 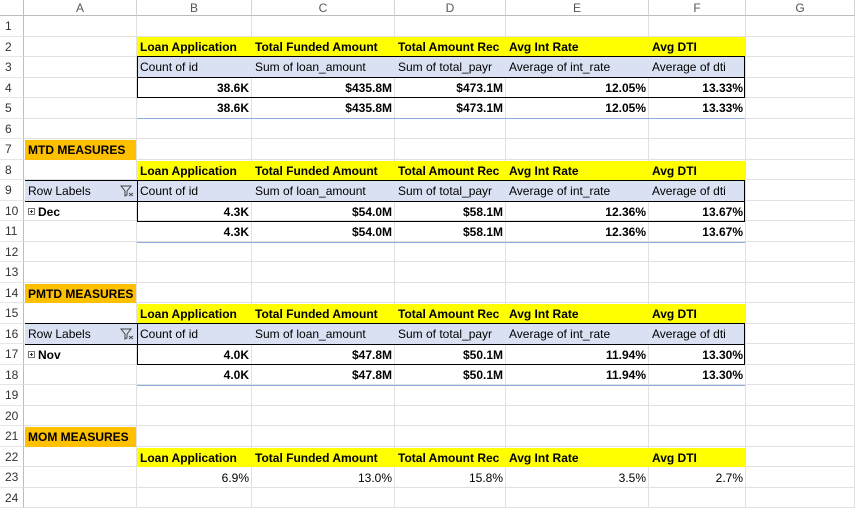 I want to click on column-header-e: E, so click(x=577, y=8).